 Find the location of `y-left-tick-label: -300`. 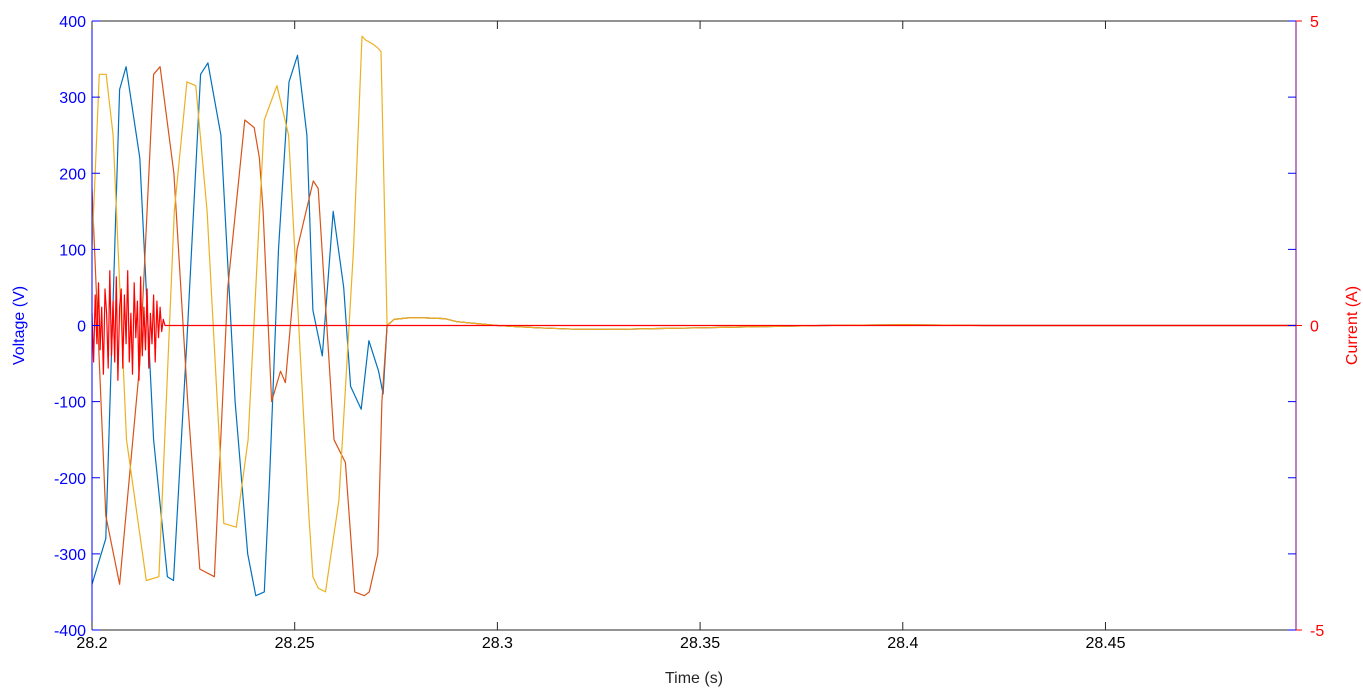

y-left-tick-label: -300 is located at coordinates (70, 555).